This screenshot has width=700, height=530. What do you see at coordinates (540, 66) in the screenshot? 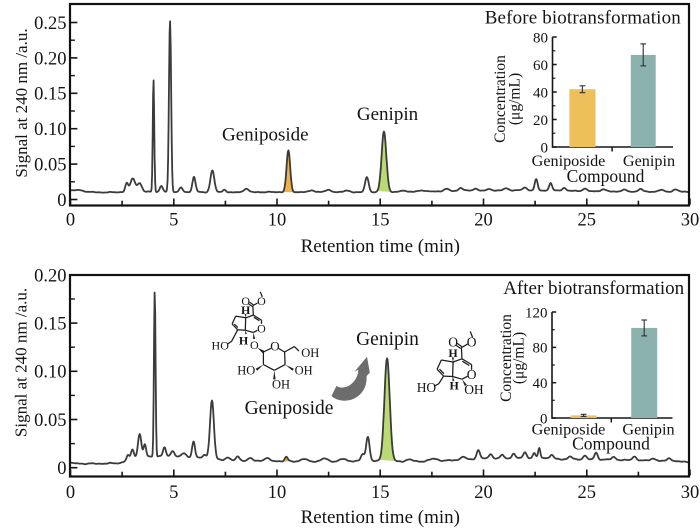
I see `svg-text: 60` at bounding box center [540, 66].